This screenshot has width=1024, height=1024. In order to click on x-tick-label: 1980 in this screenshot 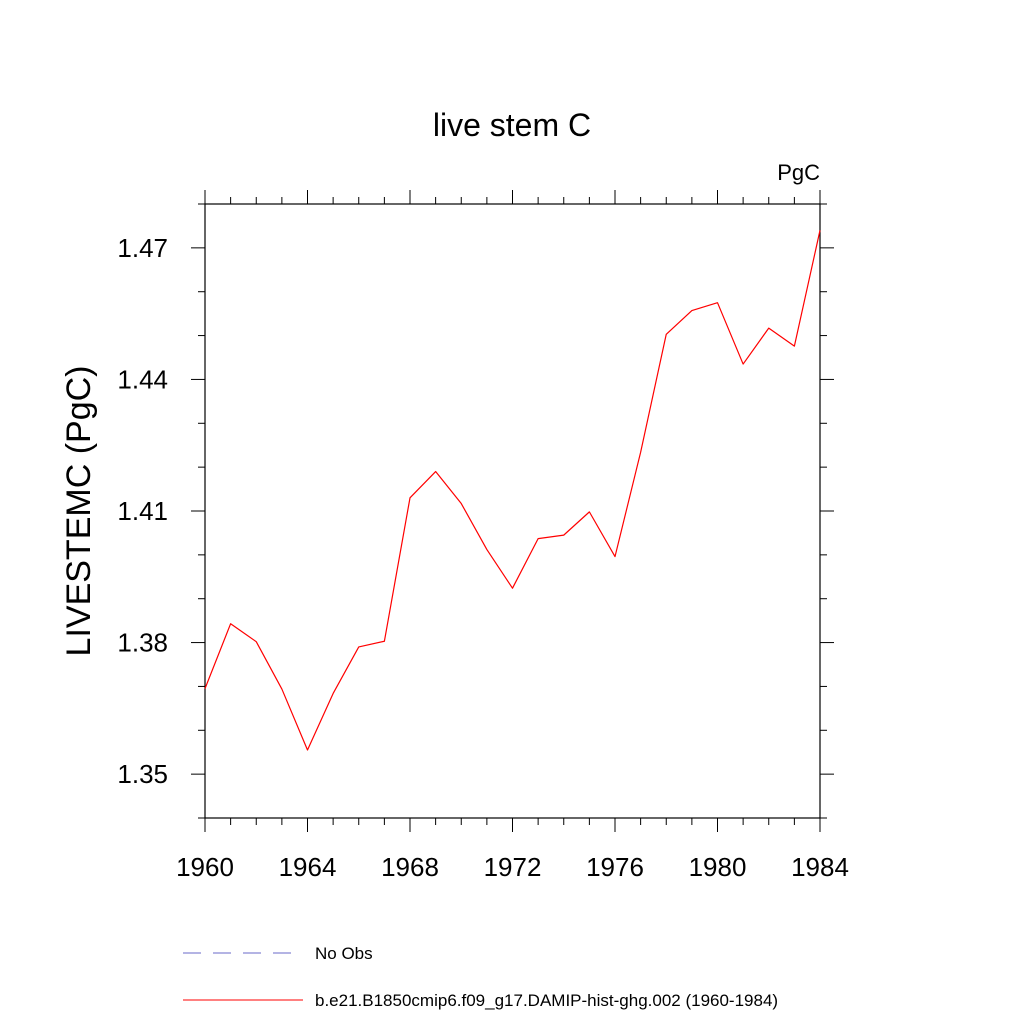, I will do `click(718, 867)`.